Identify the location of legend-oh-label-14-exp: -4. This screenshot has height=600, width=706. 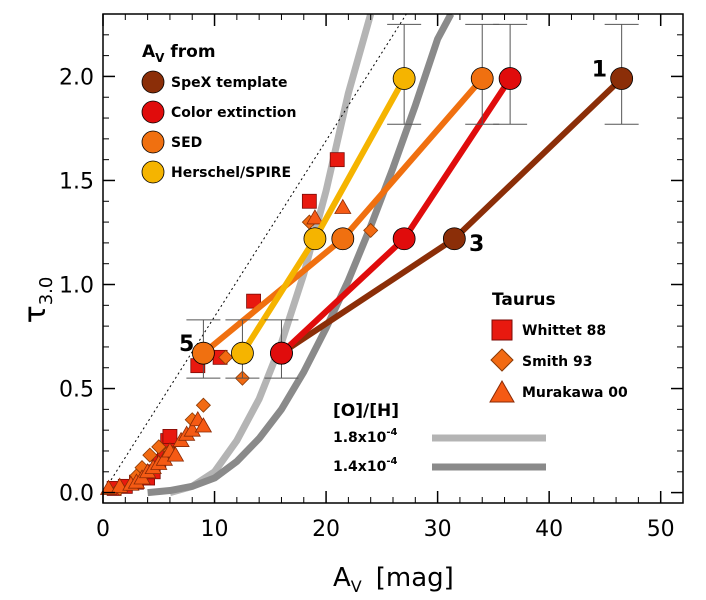
(391, 461).